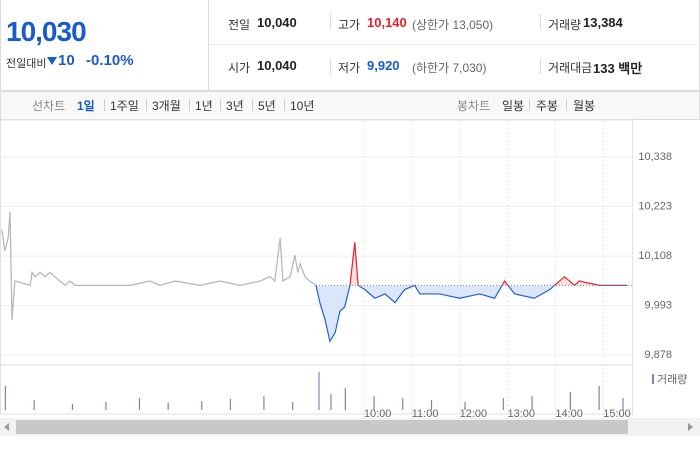  What do you see at coordinates (655, 206) in the screenshot?
I see `y-tick-label: 10,223` at bounding box center [655, 206].